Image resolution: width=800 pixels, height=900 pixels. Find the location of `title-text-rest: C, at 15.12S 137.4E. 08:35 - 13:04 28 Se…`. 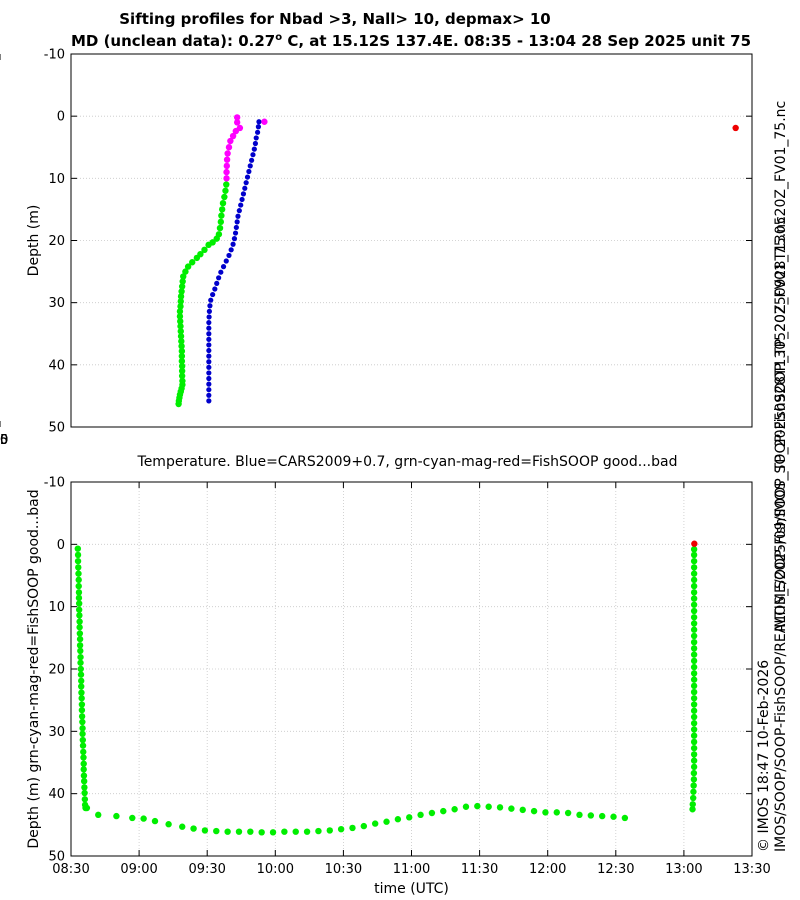

title-text-rest: C, at 15.12S 137.4E. 08:35 - 13:04 28 Se… is located at coordinates (517, 41).